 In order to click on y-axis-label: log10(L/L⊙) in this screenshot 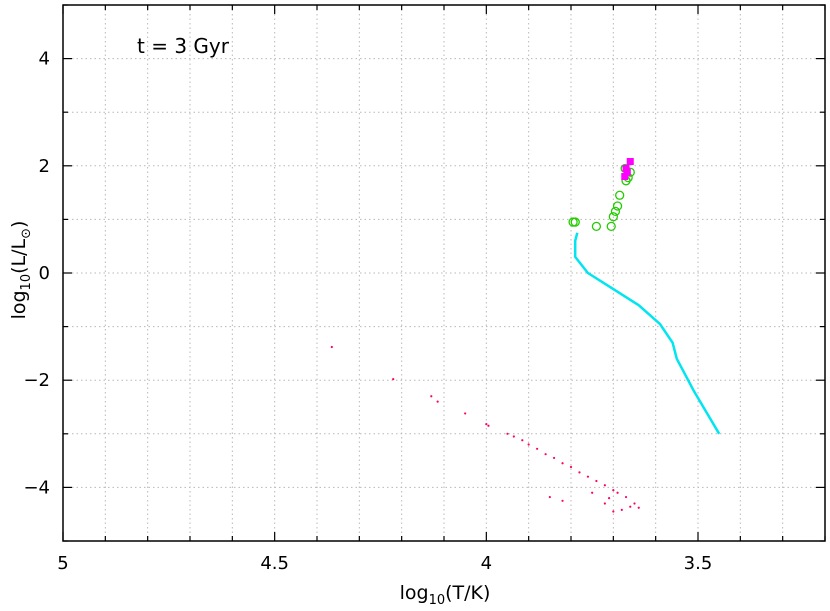, I will do `click(21, 270)`.